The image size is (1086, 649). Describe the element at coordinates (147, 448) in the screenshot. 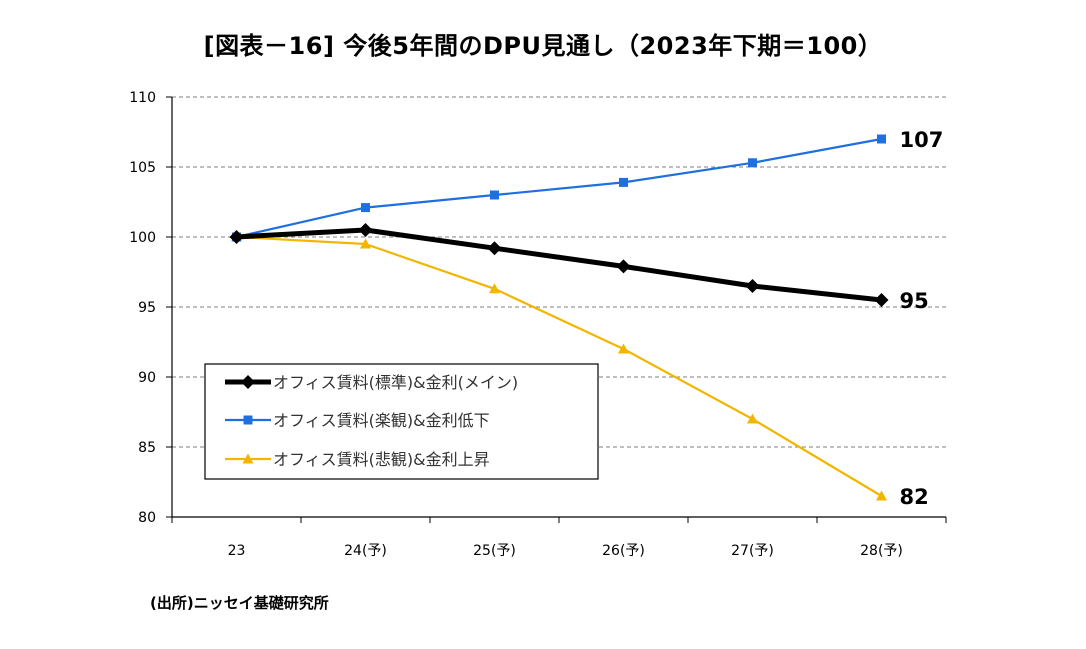

I see `y-tick-label: 85` at that location.